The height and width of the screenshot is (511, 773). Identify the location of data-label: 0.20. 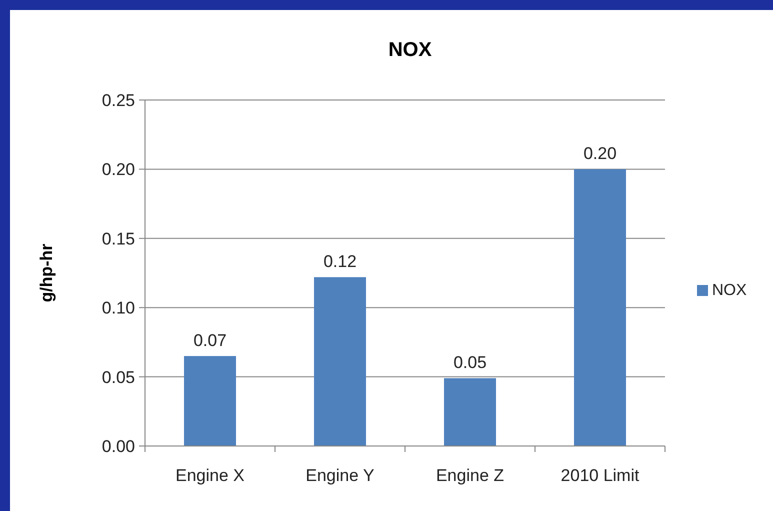
(600, 154).